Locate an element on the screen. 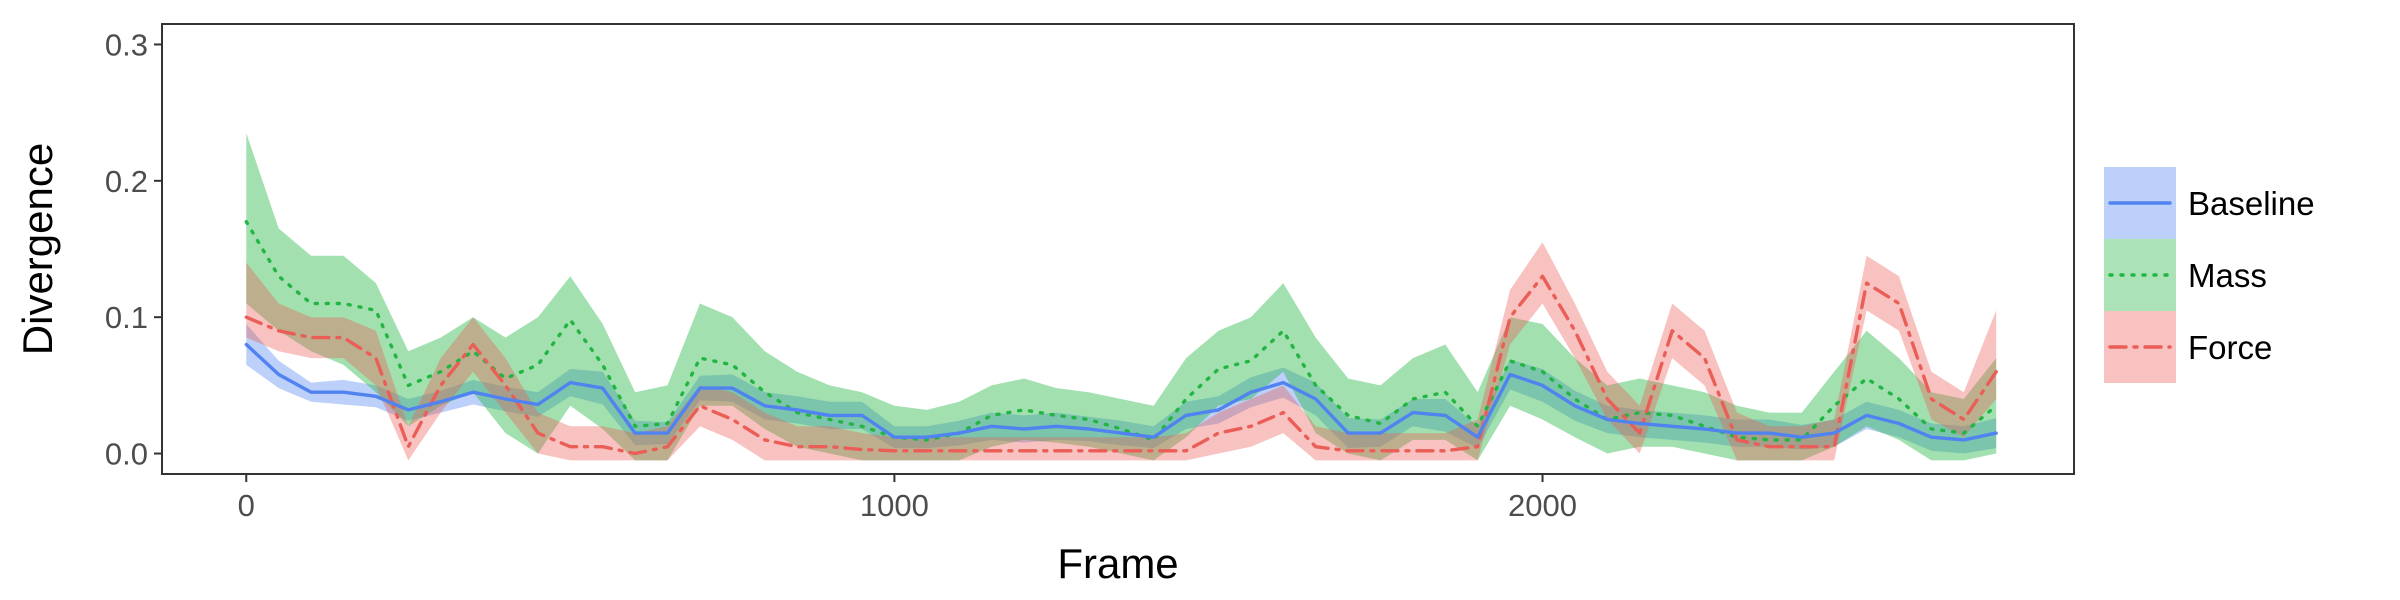 The height and width of the screenshot is (600, 2400). y-tick-label: 0.0 is located at coordinates (126, 454).